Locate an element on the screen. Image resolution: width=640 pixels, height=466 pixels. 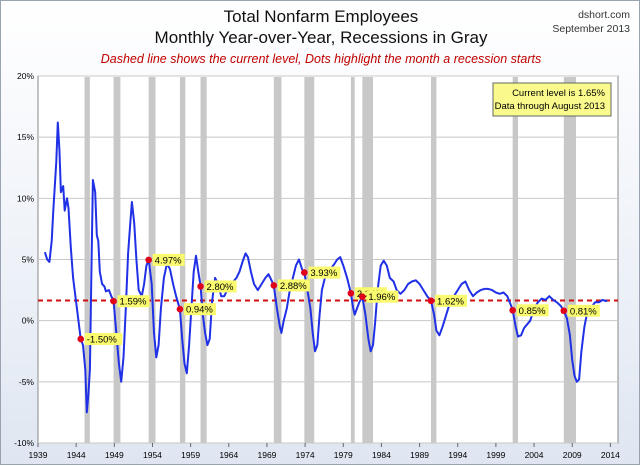
y-tick-label: 5% is located at coordinates (28, 260).